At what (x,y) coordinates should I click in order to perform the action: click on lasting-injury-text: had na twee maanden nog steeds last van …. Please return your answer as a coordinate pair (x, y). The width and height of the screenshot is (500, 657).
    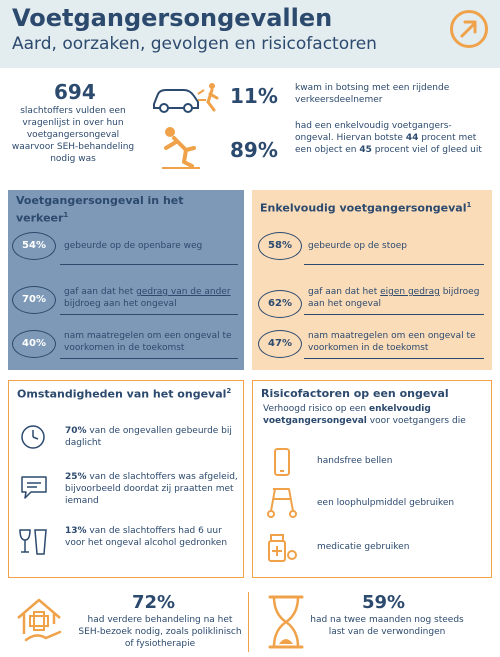
    Looking at the image, I should click on (387, 626).